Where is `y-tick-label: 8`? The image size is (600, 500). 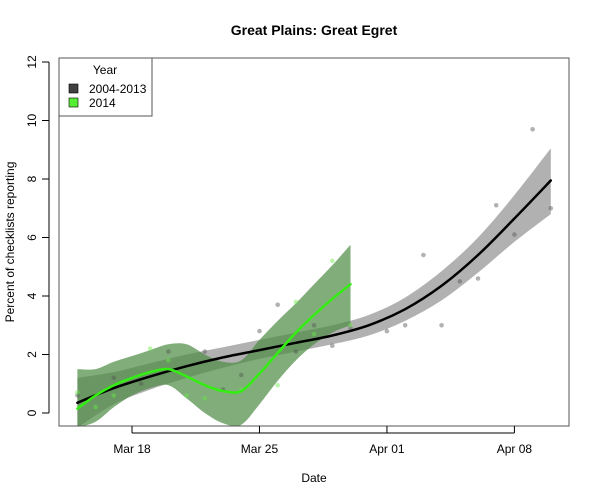 y-tick-label: 8 is located at coordinates (32, 178).